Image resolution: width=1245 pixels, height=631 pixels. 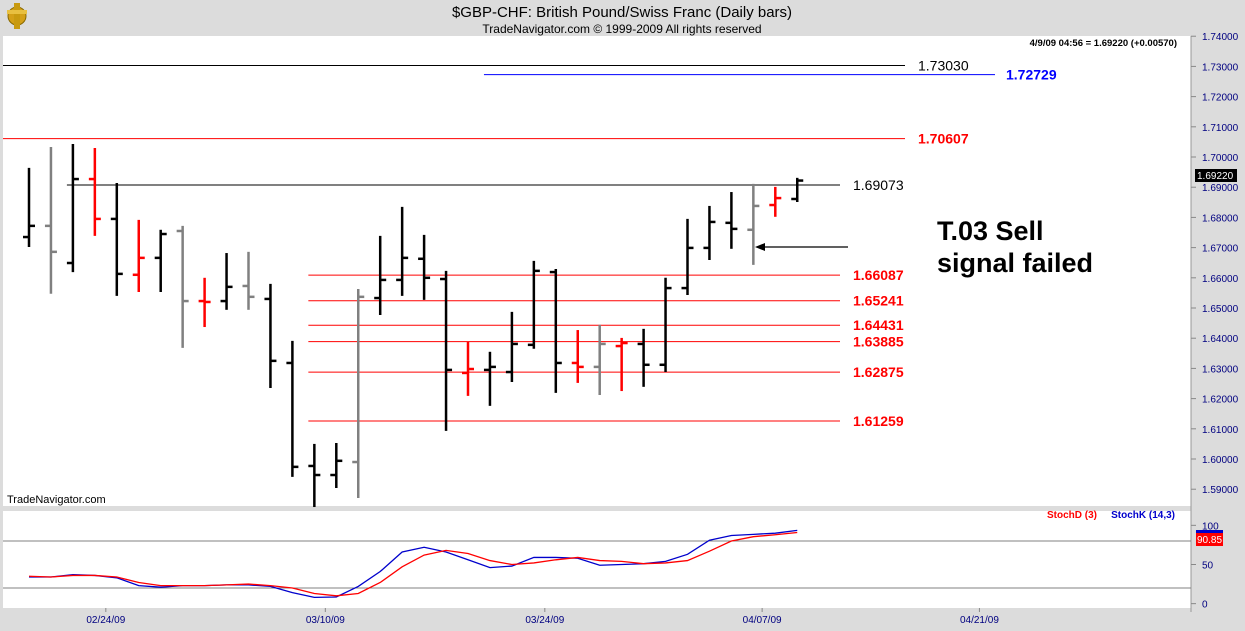 I want to click on stoch-d-value-label: 90.85, so click(x=1209, y=540).